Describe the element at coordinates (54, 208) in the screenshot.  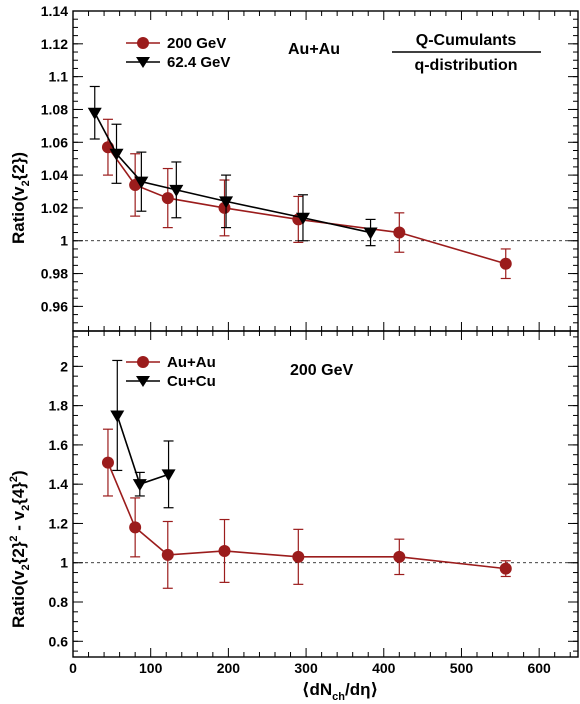
I see `top-y-tick-label: 1.02` at that location.